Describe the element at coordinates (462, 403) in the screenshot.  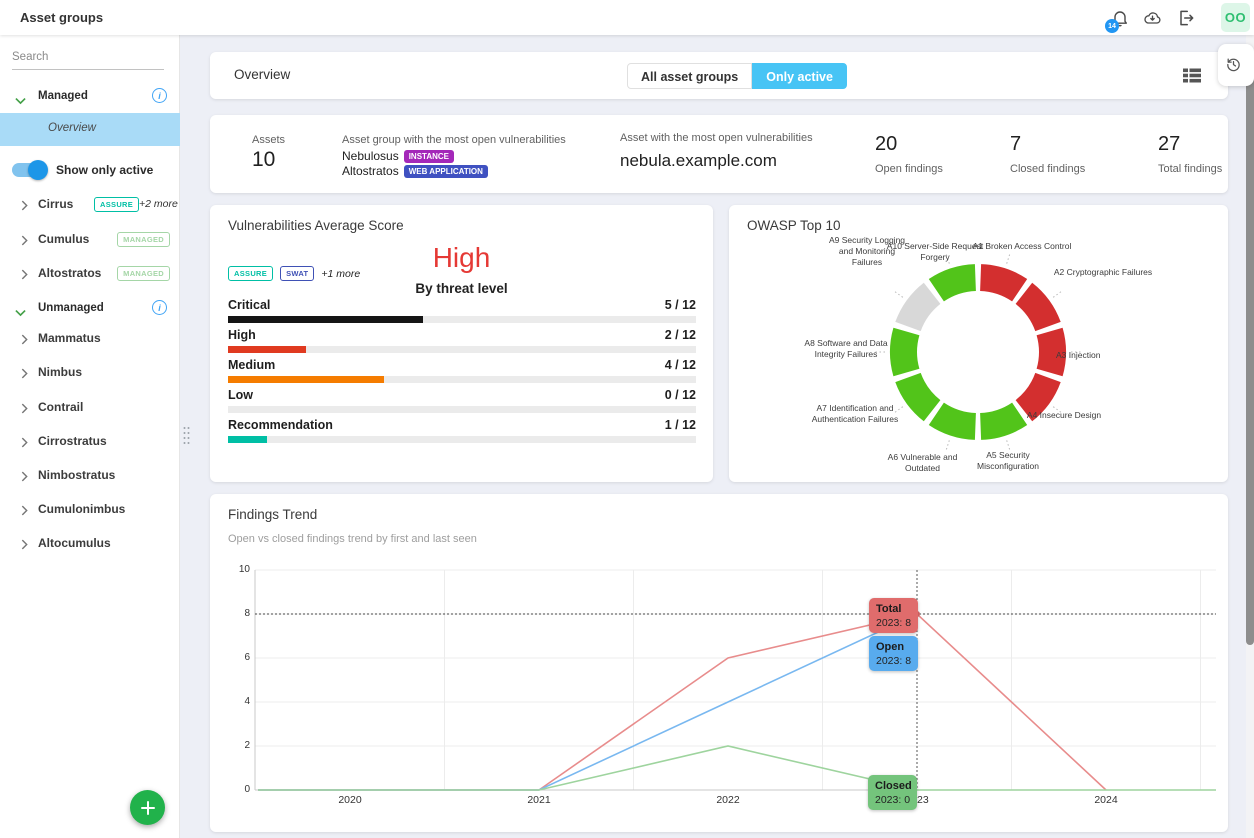
I see `threat-level-row: Low 0 / 12` at that location.